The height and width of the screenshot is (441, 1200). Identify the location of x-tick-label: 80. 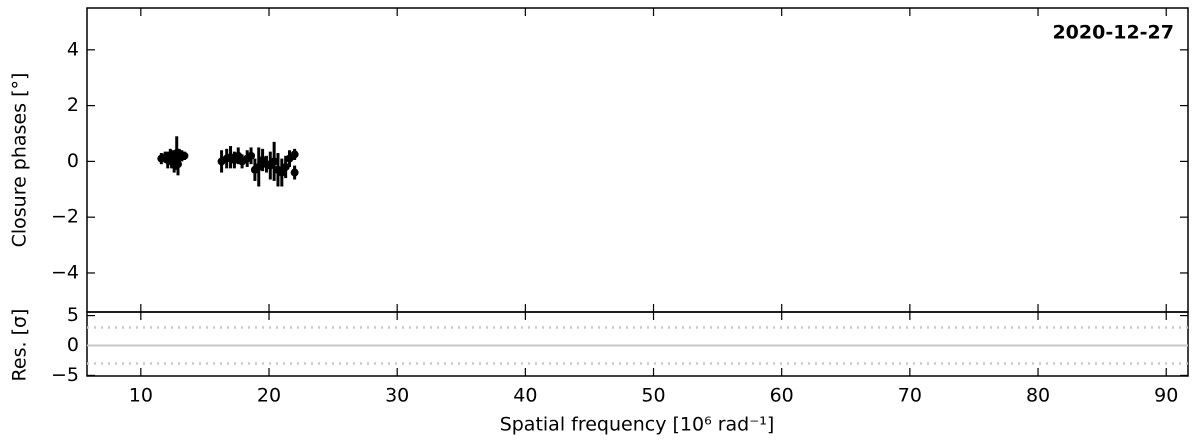
(1038, 396).